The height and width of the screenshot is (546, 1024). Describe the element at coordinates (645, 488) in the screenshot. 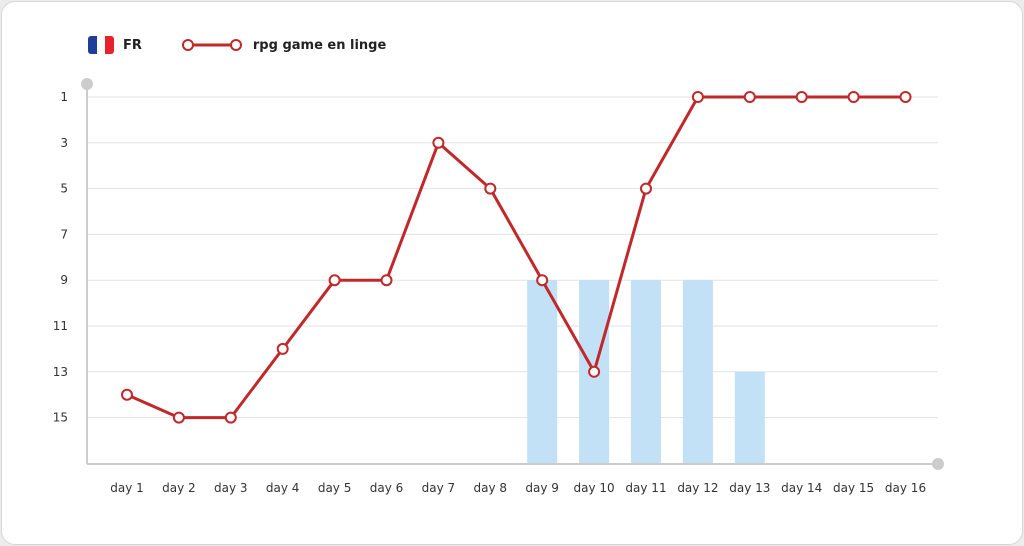

I see `x-tick-11: day 11` at that location.